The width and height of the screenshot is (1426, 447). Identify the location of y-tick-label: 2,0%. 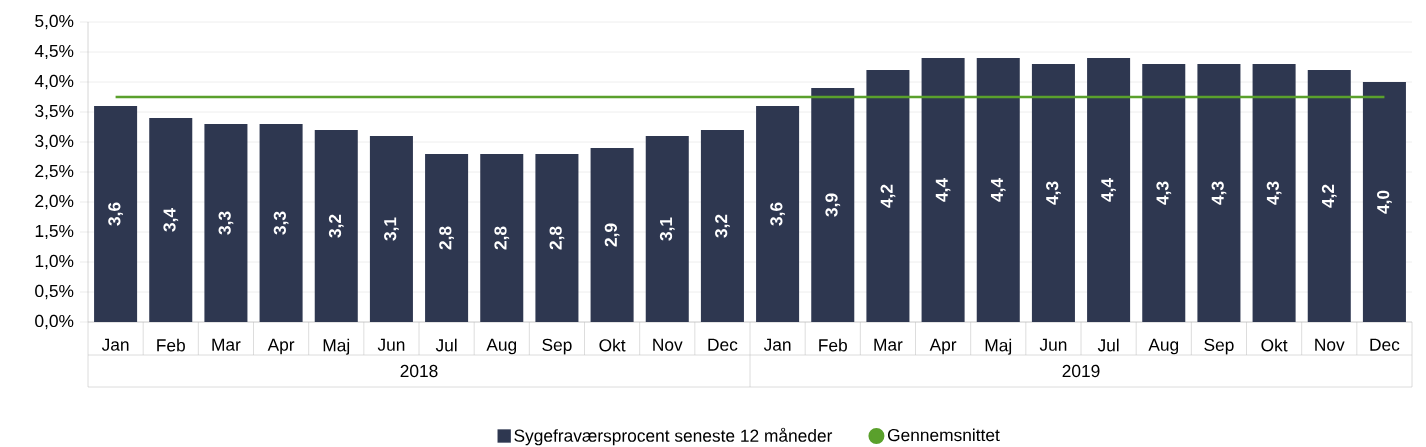
(54, 202).